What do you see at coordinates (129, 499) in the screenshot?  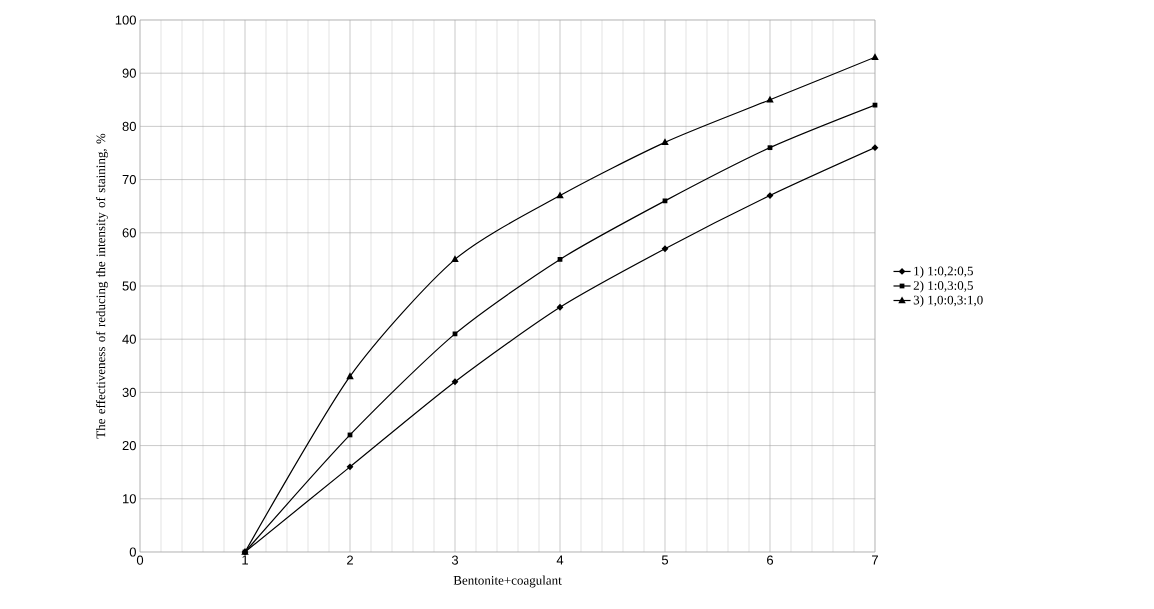 I see `y-tick-label: 10` at bounding box center [129, 499].